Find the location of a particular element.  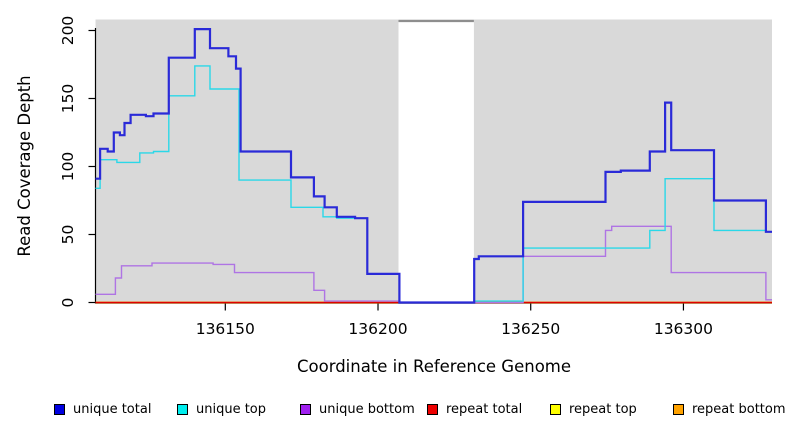

legend-item-repeat-total: repeat total is located at coordinates (474, 409).